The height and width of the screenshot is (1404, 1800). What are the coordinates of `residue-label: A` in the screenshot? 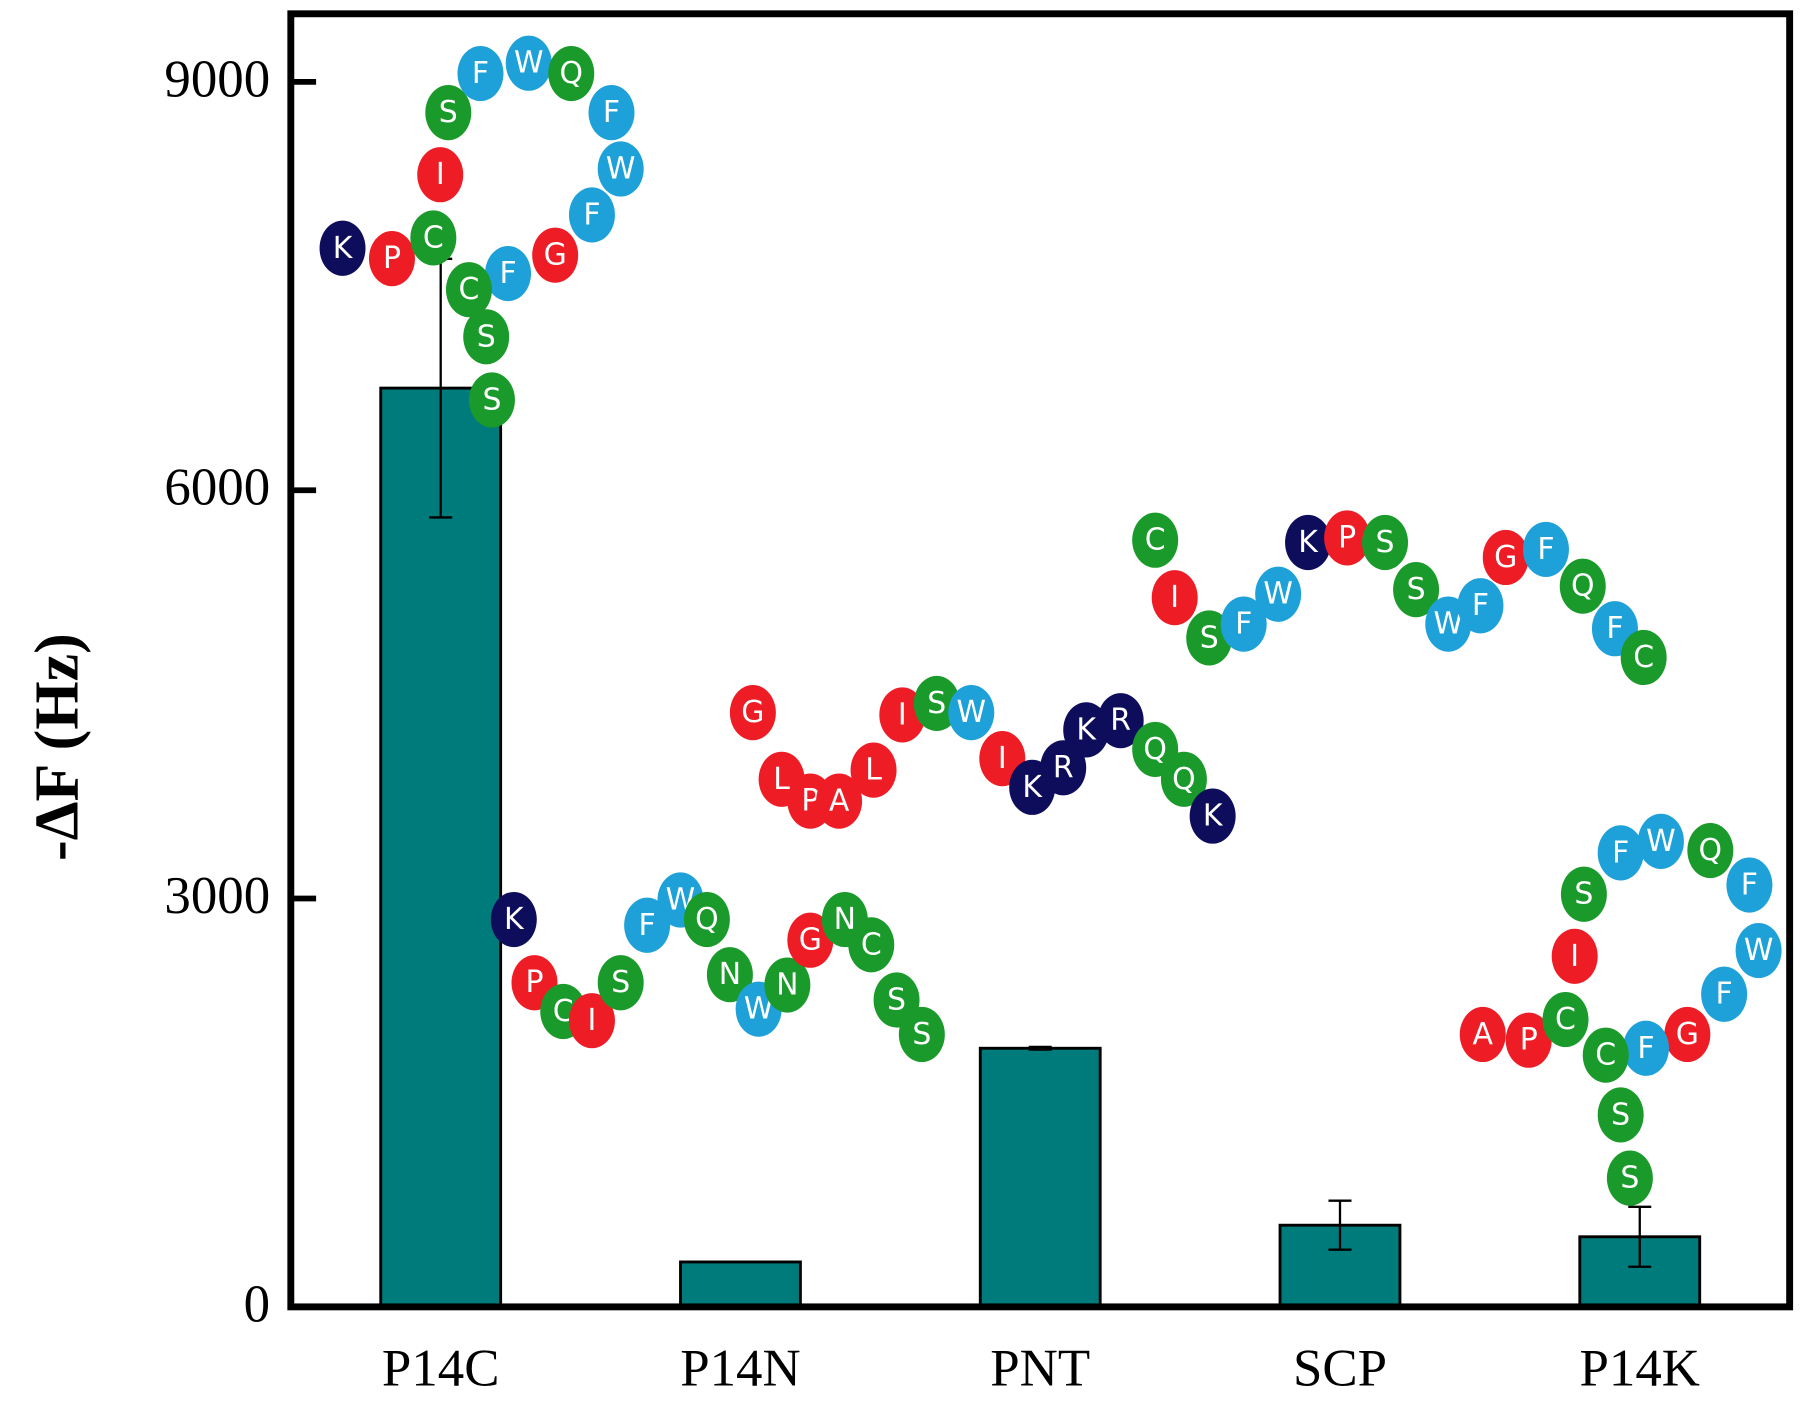 It's located at (1483, 1034).